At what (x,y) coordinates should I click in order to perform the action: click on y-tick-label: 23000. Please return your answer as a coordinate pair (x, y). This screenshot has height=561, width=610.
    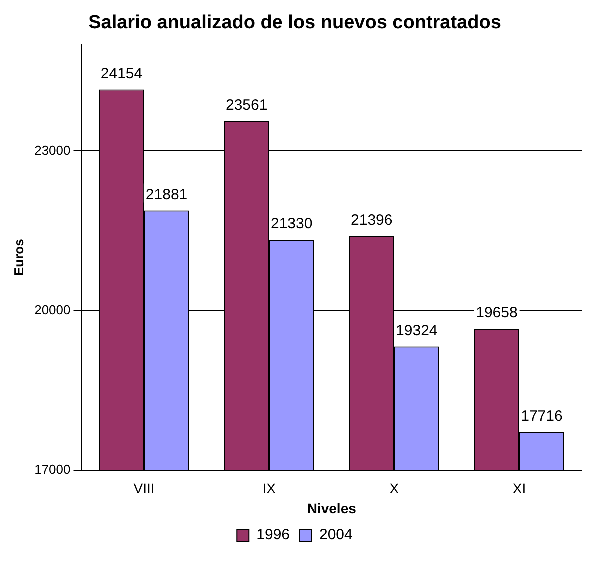
    Looking at the image, I should click on (52, 150).